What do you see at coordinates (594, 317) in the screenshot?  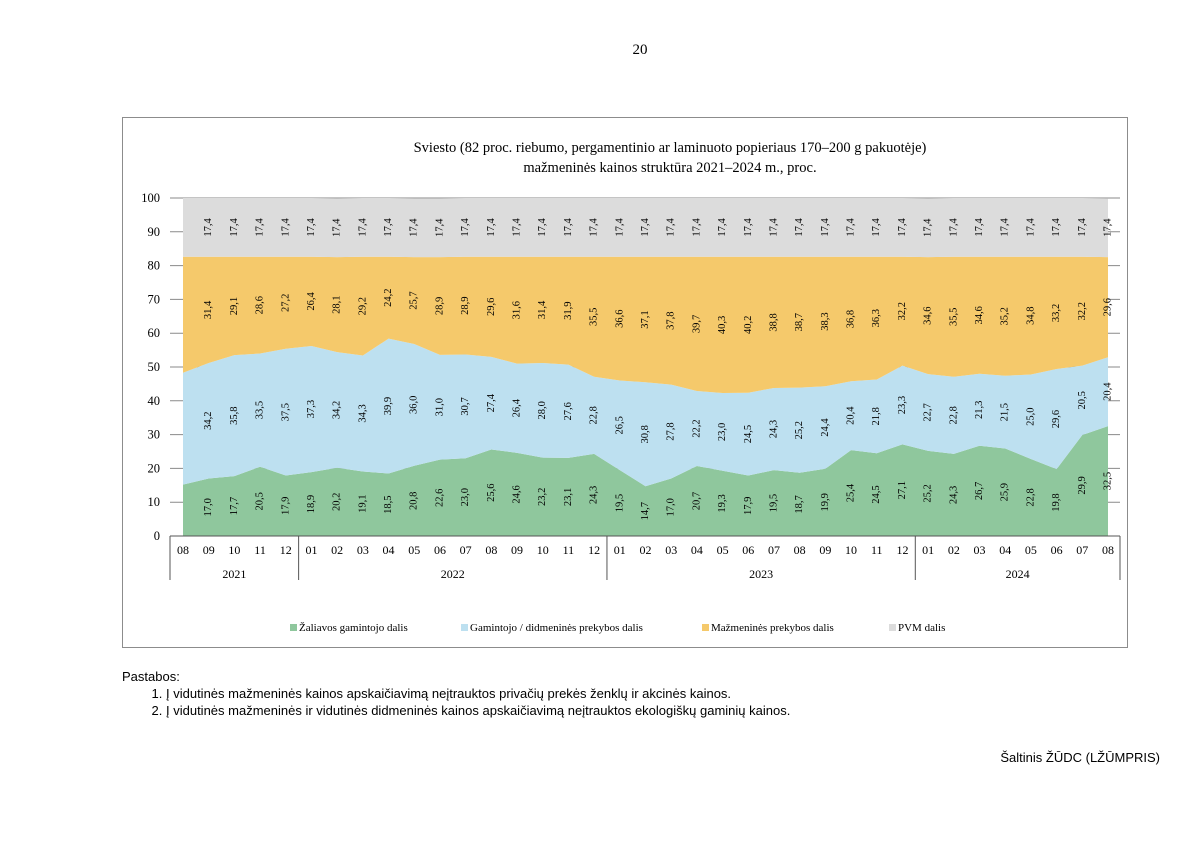 I see `data-label: 35,5` at bounding box center [594, 317].